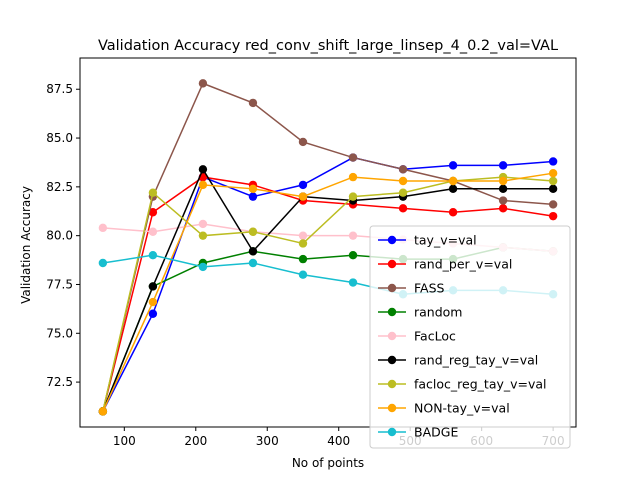  Describe the element at coordinates (59, 89) in the screenshot. I see `y-tick-label: 87.5` at that location.